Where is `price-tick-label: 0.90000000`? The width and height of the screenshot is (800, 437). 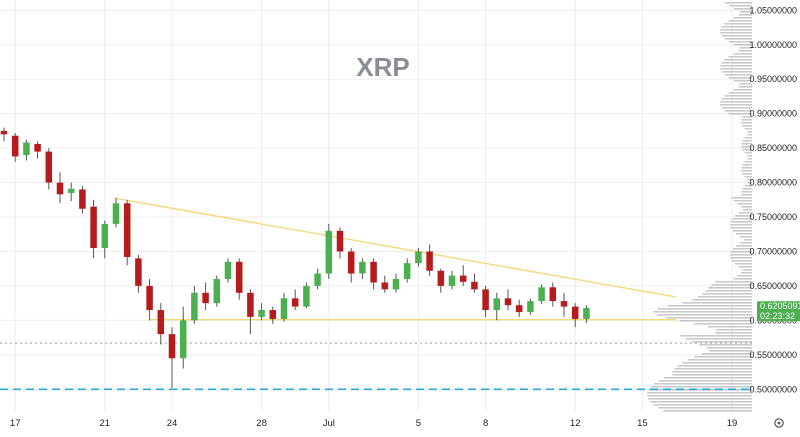
price-tick-label: 0.90000000 is located at coordinates (773, 114).